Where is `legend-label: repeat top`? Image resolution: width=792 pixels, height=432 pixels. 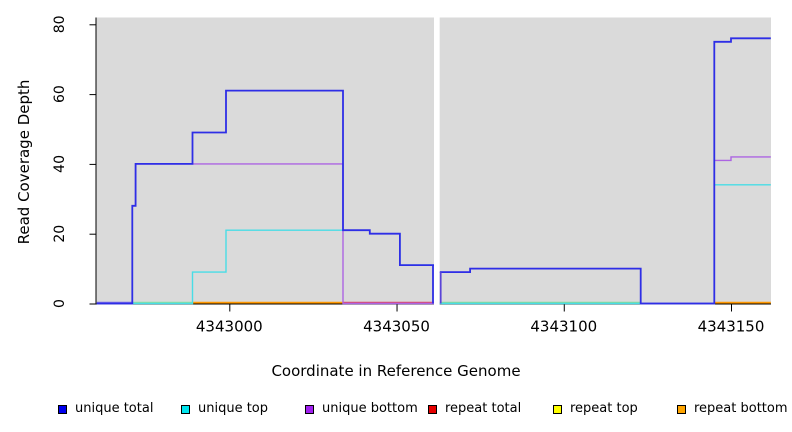 legend-label: repeat top is located at coordinates (604, 408).